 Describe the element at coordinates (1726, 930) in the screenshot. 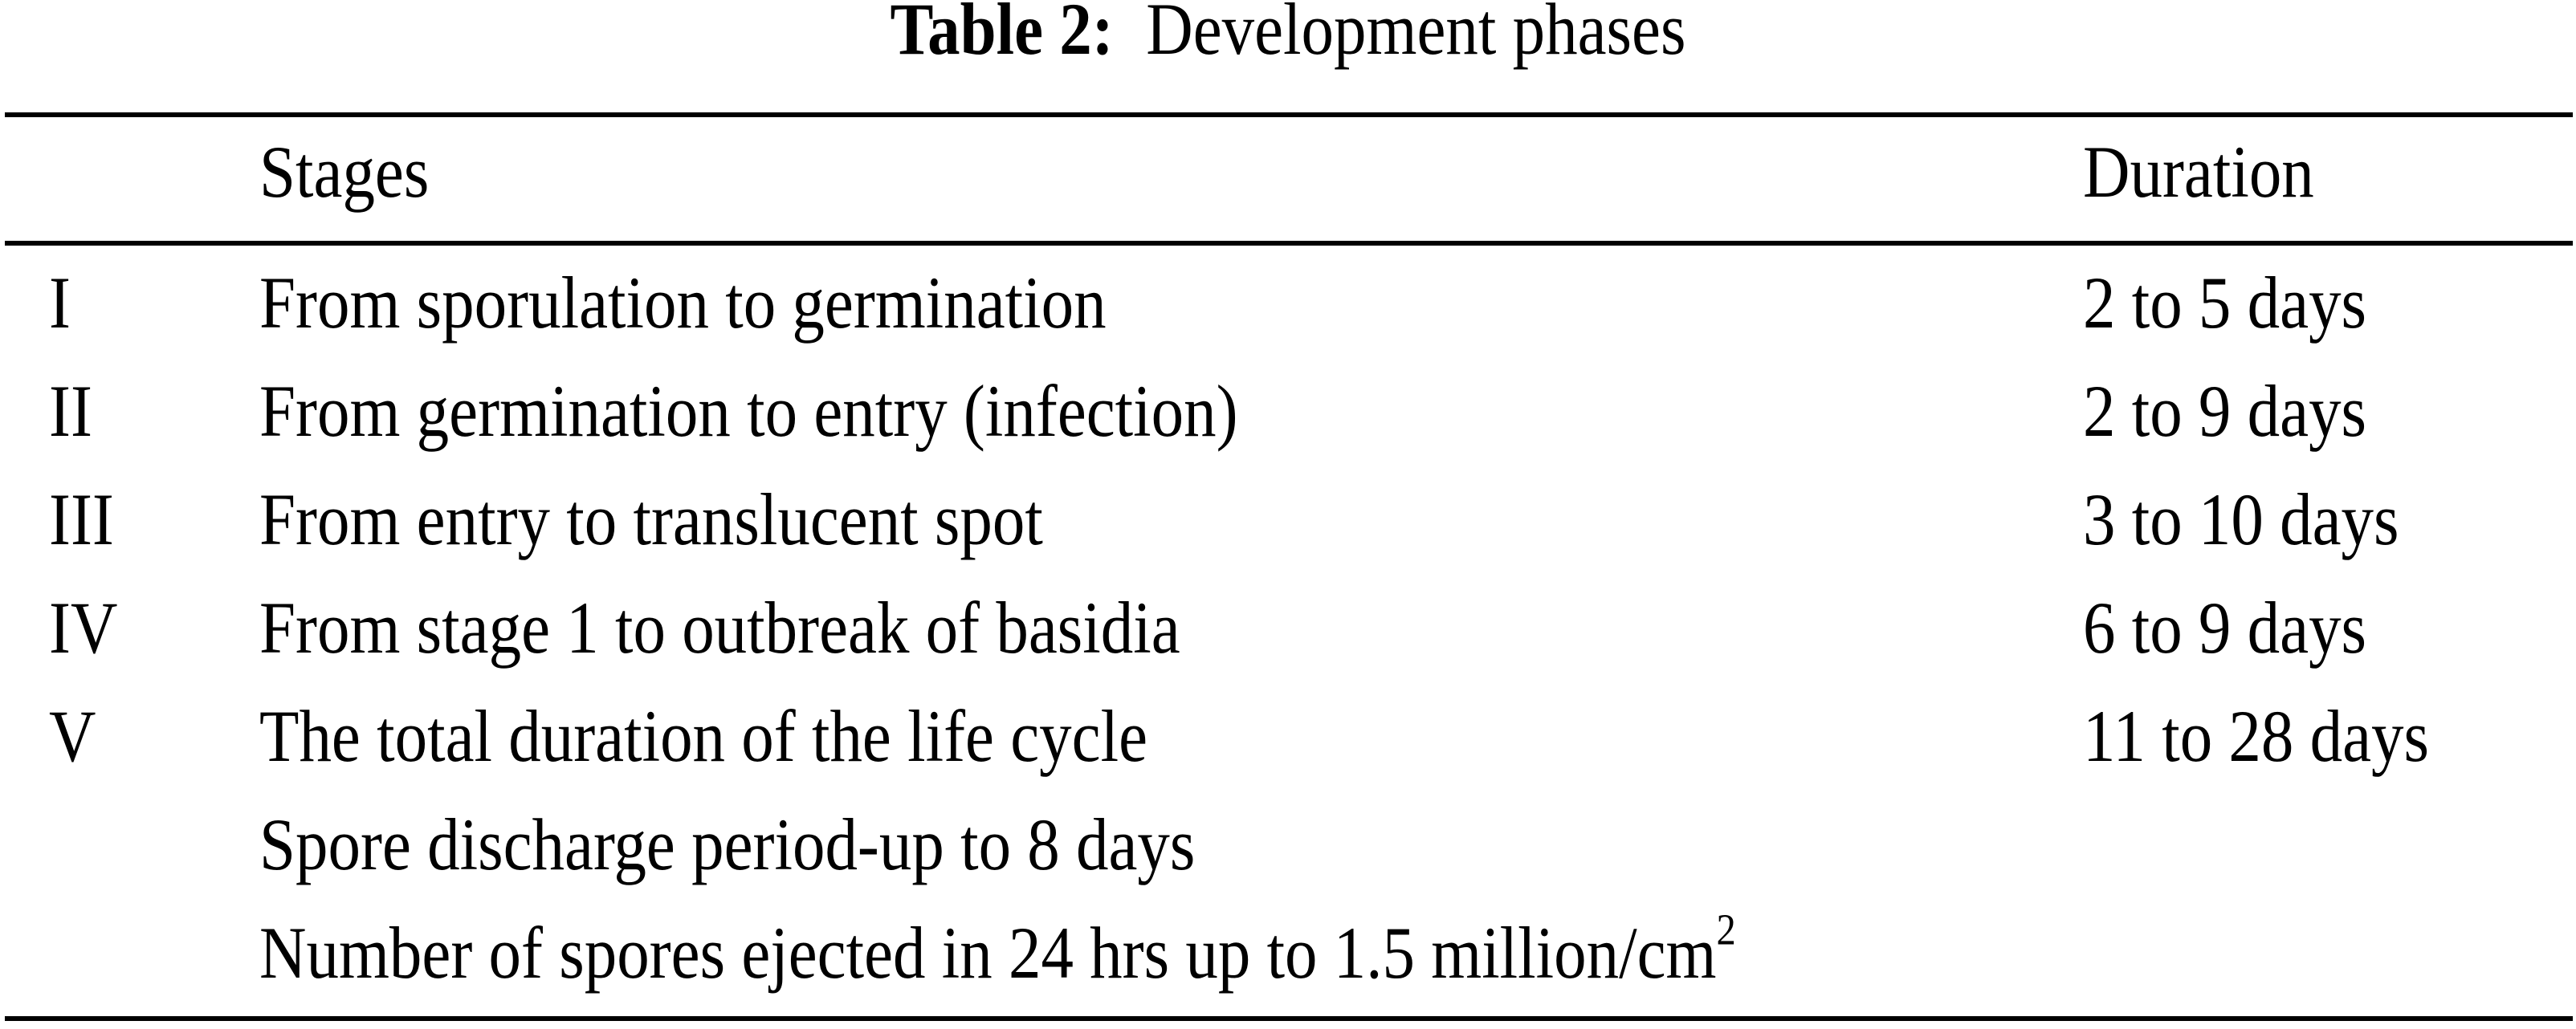

I see `superscript: 2` at that location.